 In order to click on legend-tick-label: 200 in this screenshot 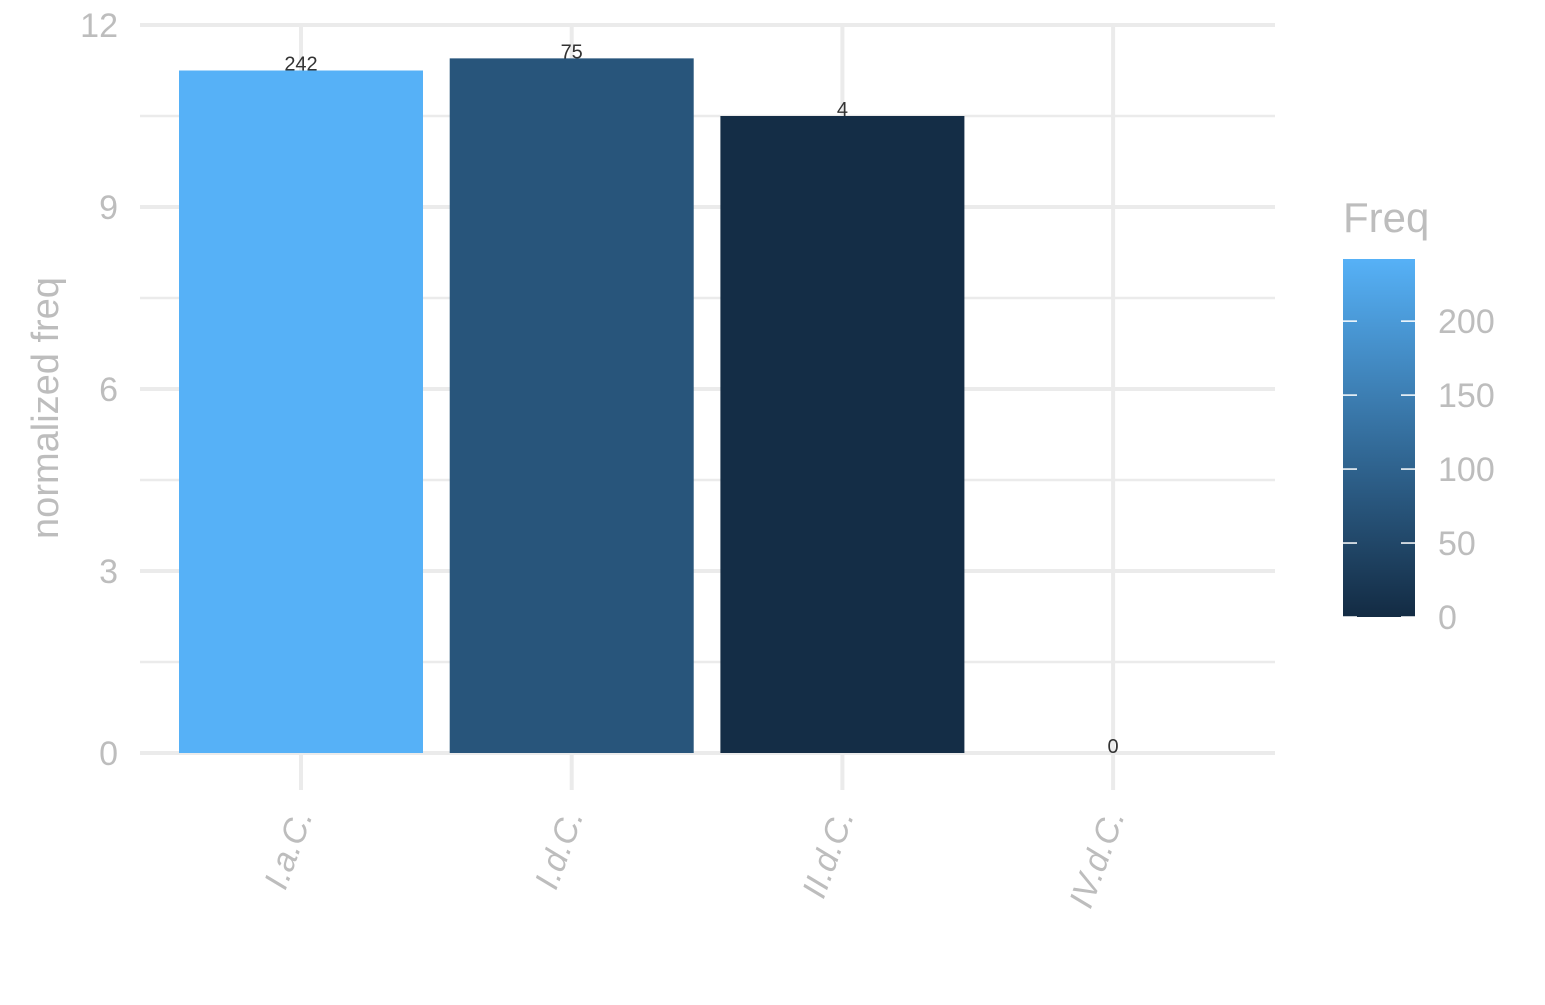, I will do `click(1466, 322)`.